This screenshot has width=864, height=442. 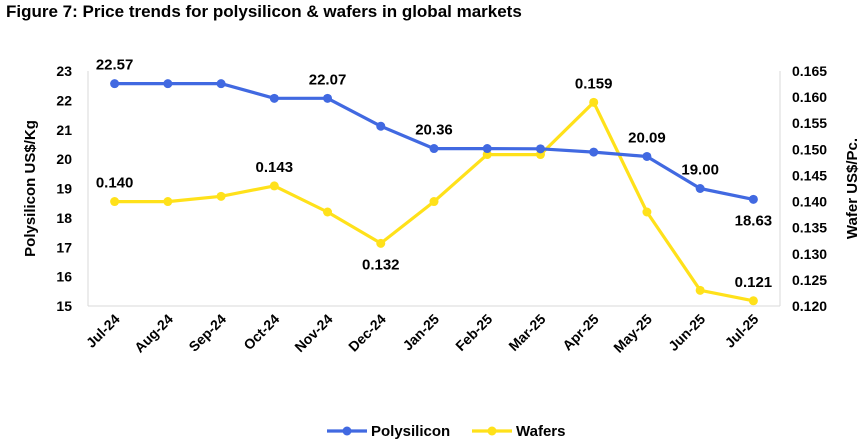 What do you see at coordinates (540, 431) in the screenshot?
I see `wafers-legend-label: Wafers` at bounding box center [540, 431].